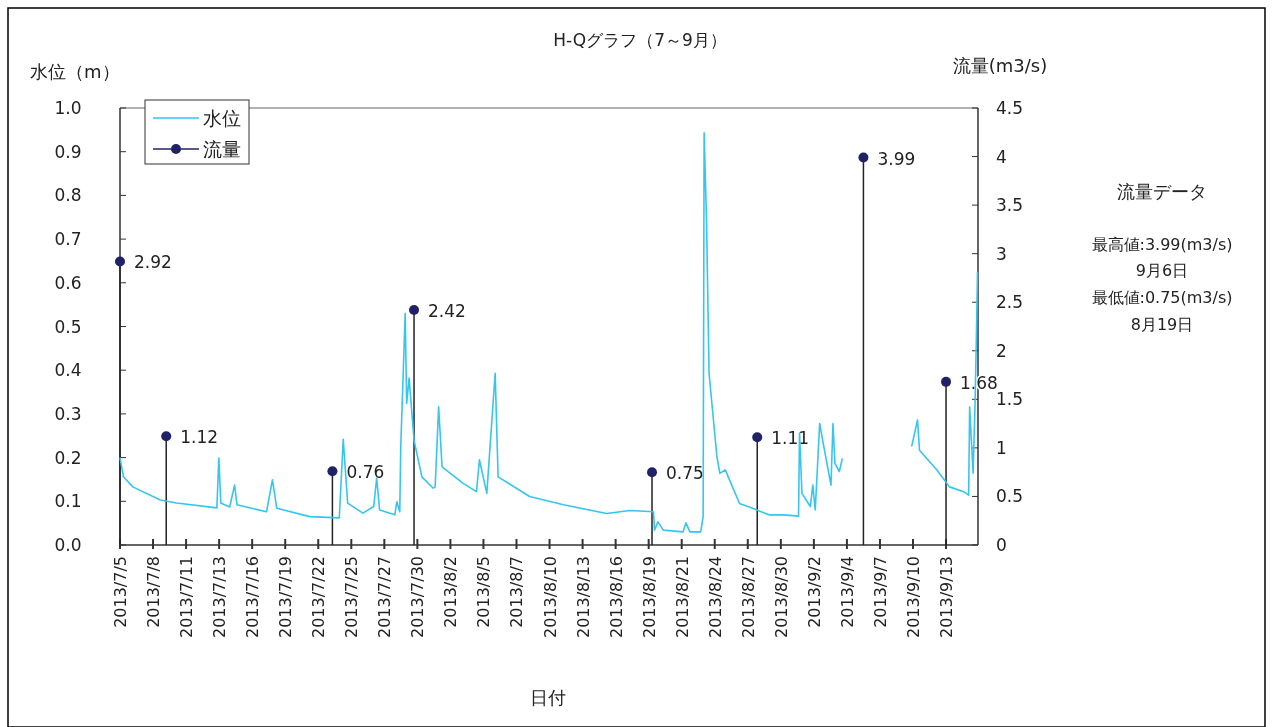  Describe the element at coordinates (1000, 65) in the screenshot. I see `y2-axis-title: 流量(m3/s)` at that location.